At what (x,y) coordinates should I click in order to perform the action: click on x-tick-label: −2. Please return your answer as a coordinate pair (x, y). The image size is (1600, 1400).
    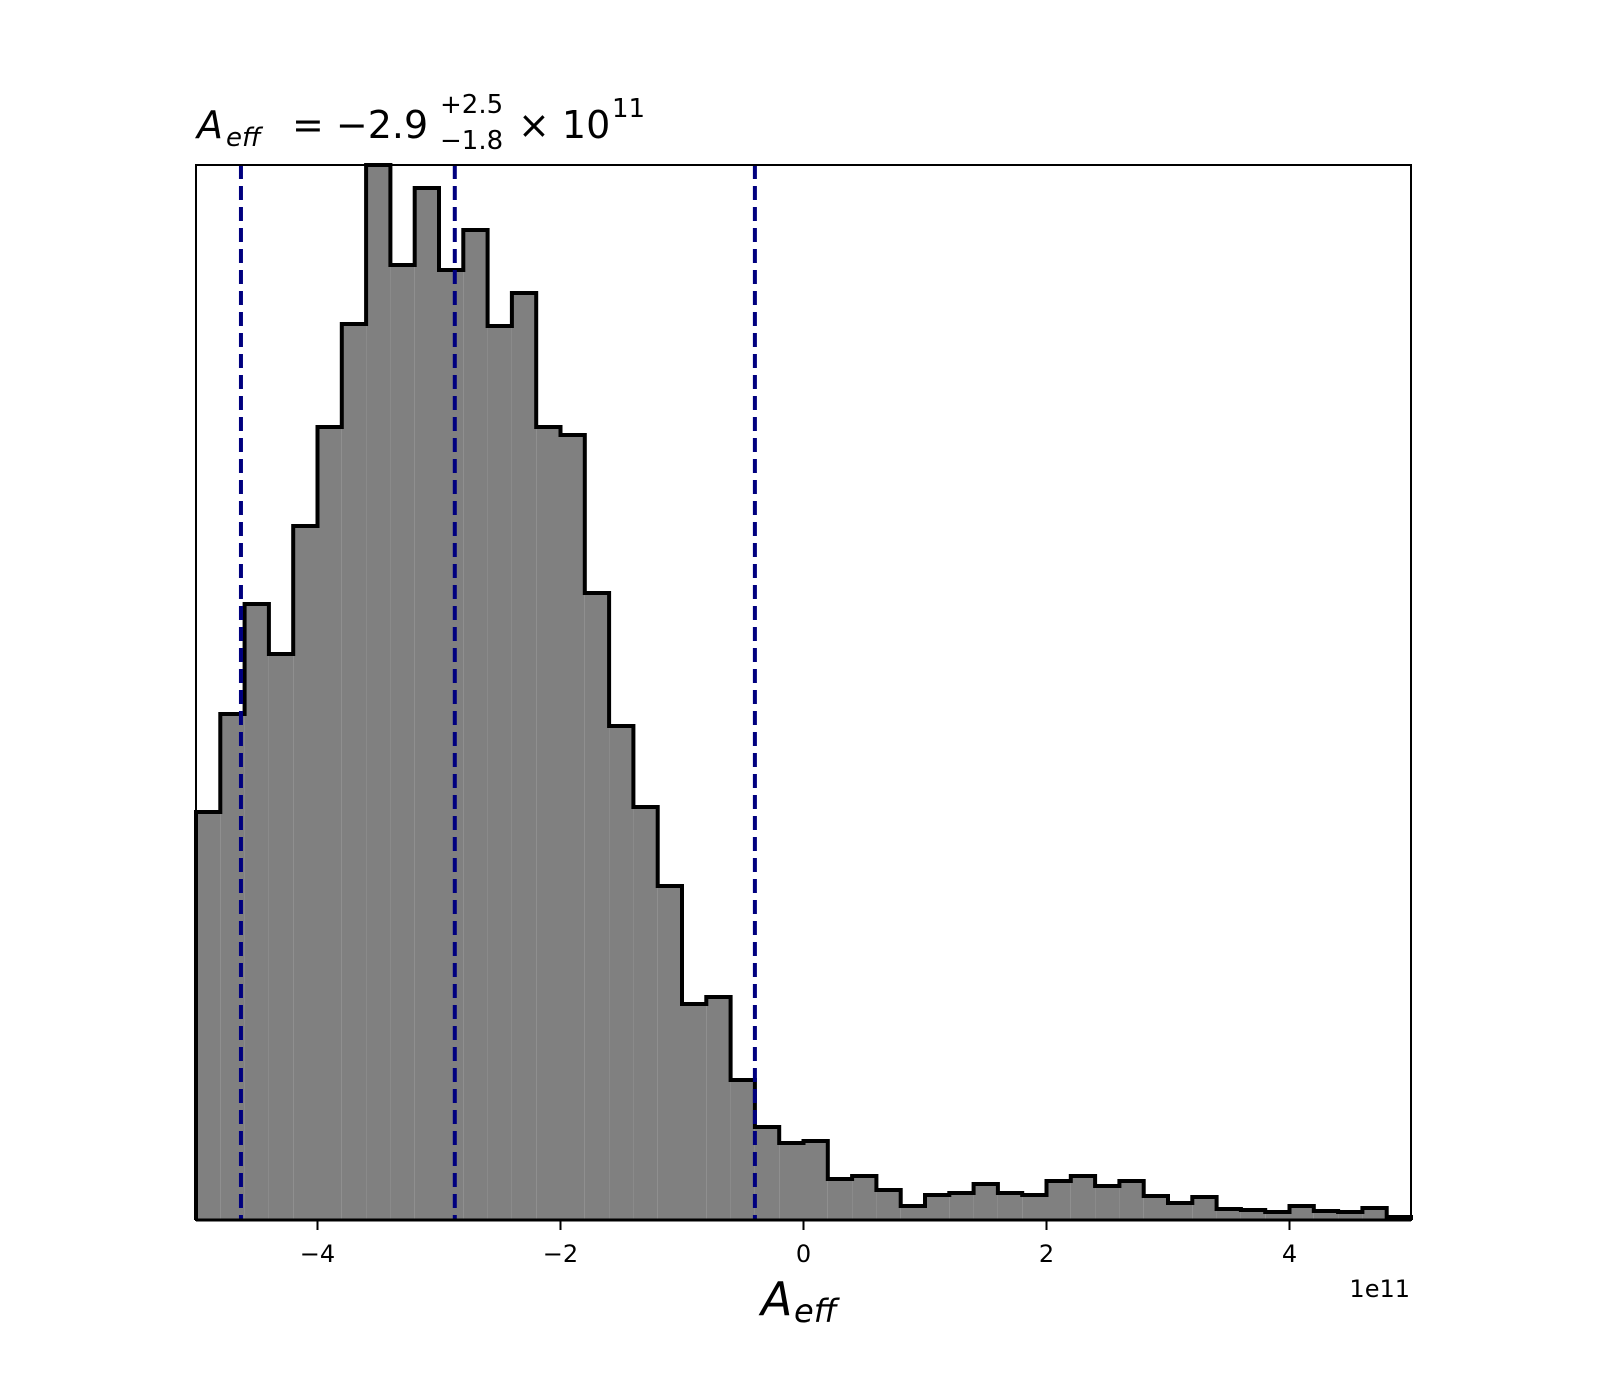
    Looking at the image, I should click on (560, 1254).